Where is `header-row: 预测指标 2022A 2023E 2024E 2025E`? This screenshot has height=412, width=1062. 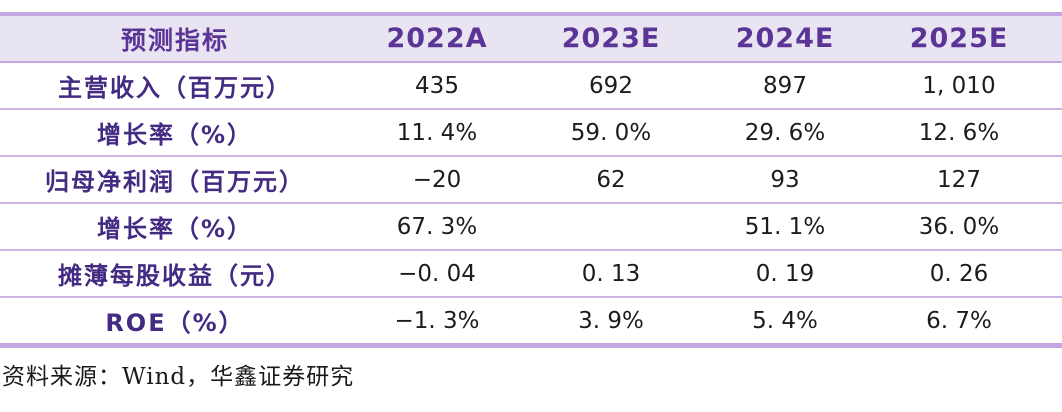 header-row: 预测指标 2022A 2023E 2024E 2025E is located at coordinates (531, 38).